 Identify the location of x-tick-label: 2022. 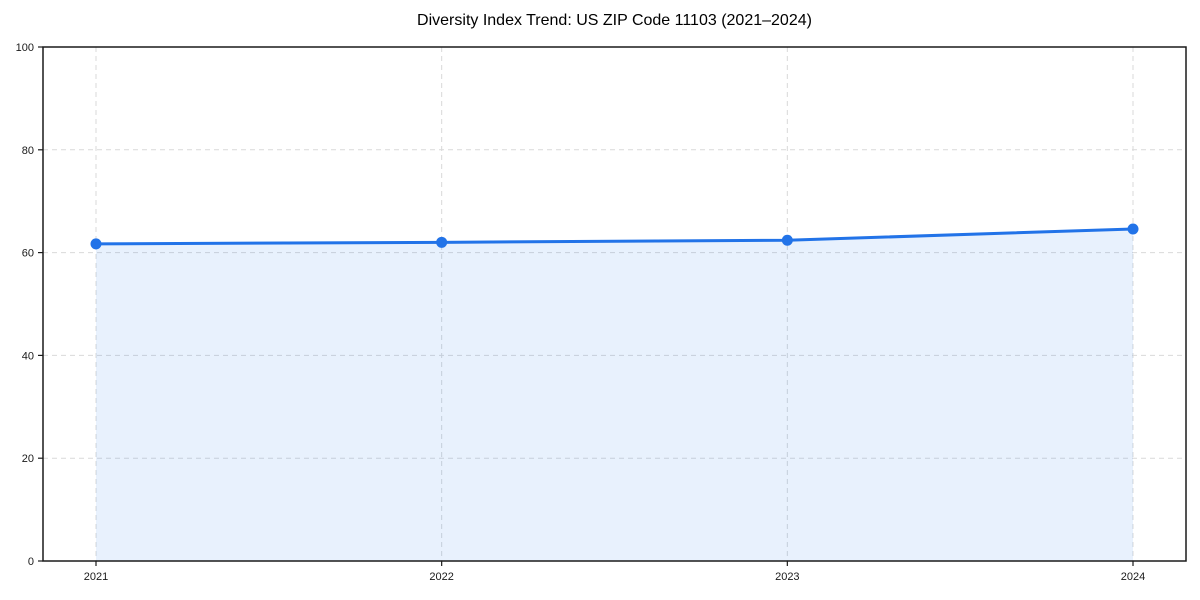
(441, 577).